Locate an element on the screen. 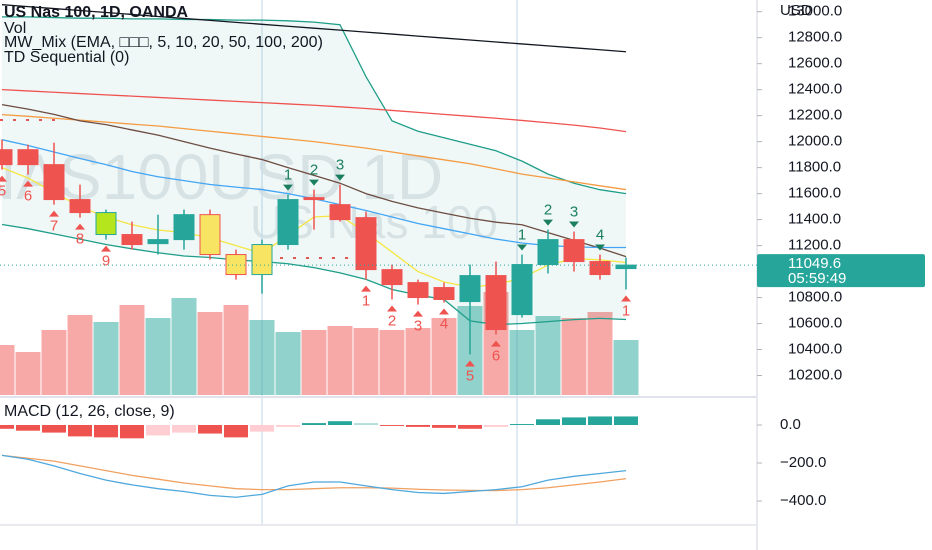 This screenshot has height=550, width=932. volume-legend: Vol is located at coordinates (15, 28).